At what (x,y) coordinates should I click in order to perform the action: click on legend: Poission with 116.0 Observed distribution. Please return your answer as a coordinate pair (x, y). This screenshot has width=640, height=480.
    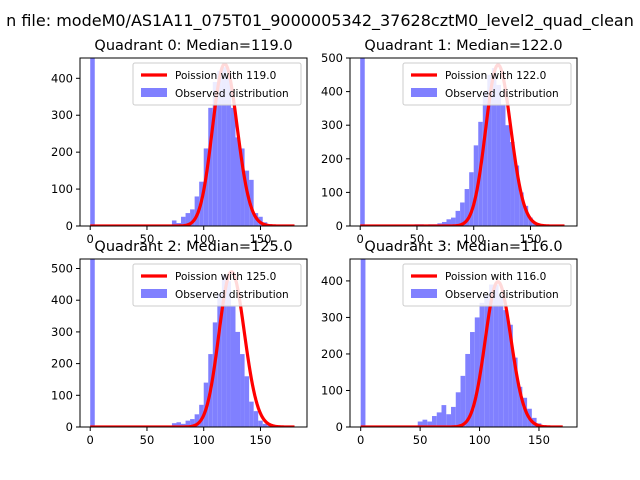
    Looking at the image, I should click on (487, 285).